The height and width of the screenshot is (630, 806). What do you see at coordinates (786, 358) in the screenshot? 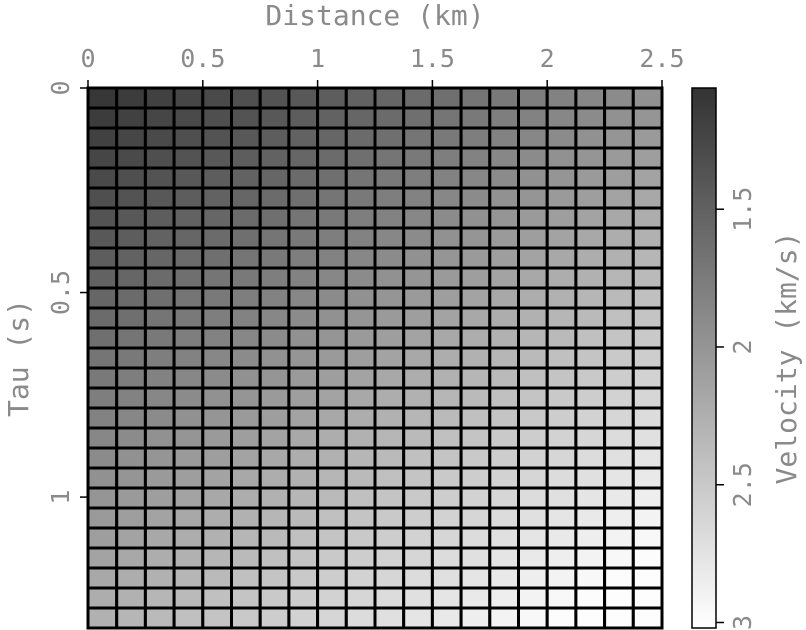
I see `colorbar-title: Velocity (km/s)` at bounding box center [786, 358].